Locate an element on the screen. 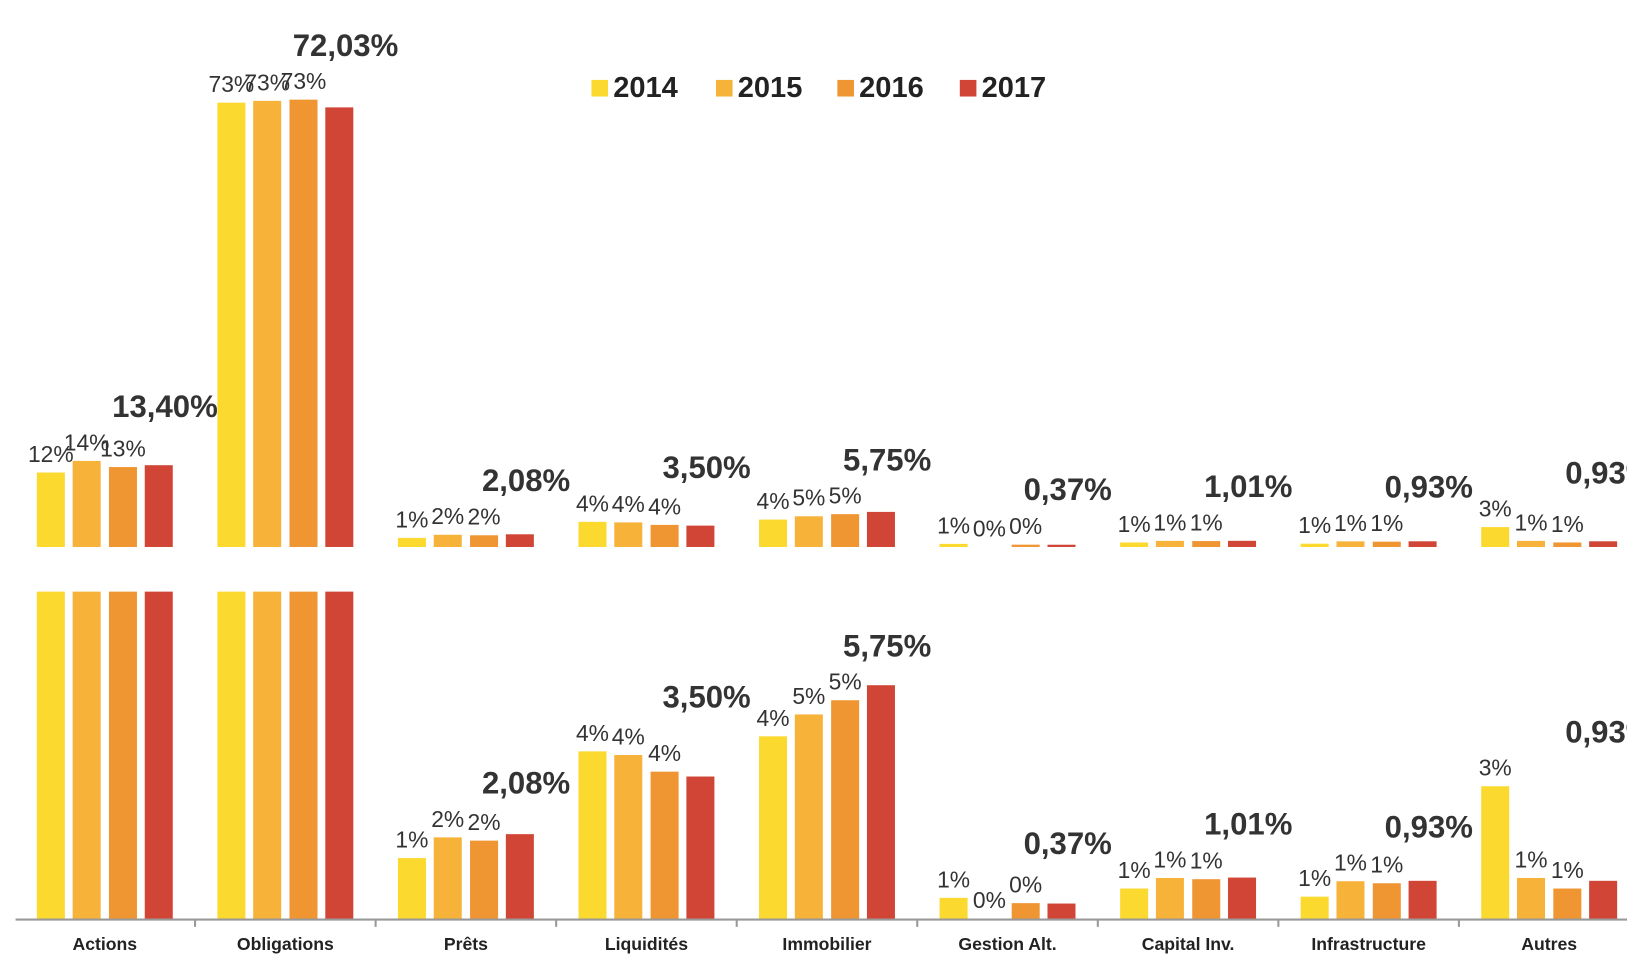 This screenshot has height=958, width=1627. data-label: 0,37% is located at coordinates (1068, 843).